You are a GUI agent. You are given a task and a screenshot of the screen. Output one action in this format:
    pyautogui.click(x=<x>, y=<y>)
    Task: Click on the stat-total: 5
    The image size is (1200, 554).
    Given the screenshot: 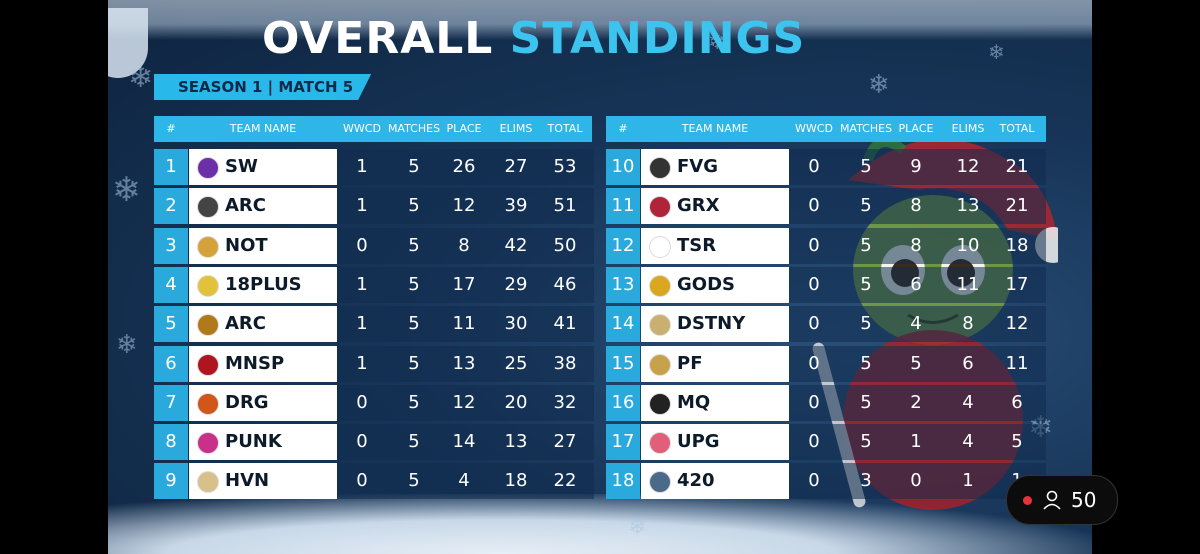 What is the action you would take?
    pyautogui.click(x=1017, y=442)
    